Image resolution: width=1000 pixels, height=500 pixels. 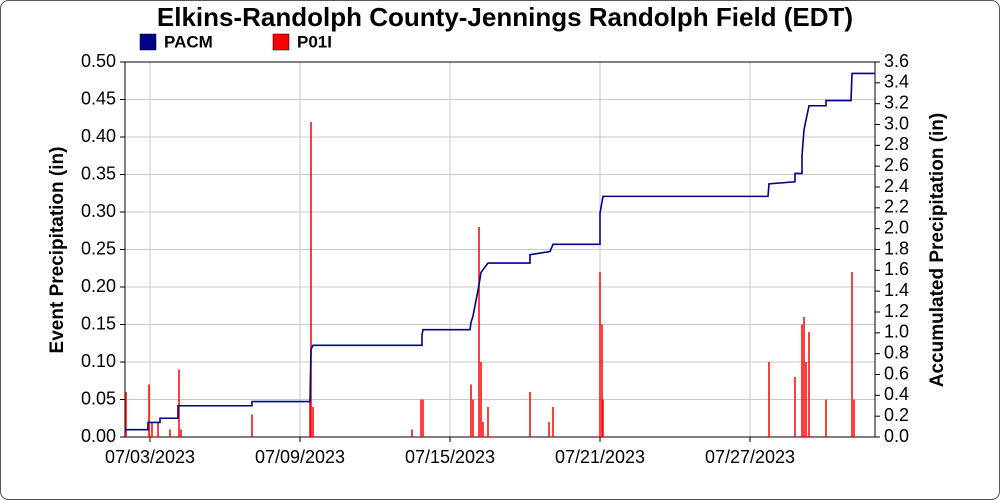 What do you see at coordinates (98, 361) in the screenshot?
I see `y-tick-label: 0.10` at bounding box center [98, 361].